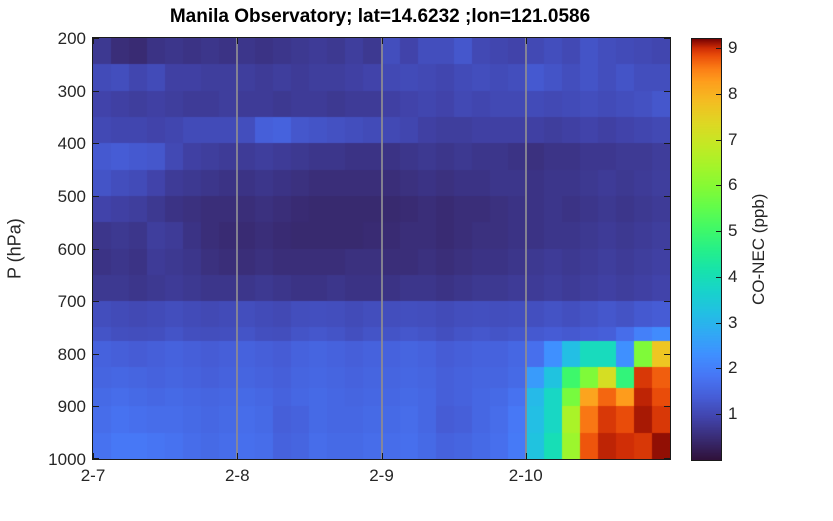 This screenshot has width=833, height=521. I want to click on x-tick-label: 2-9, so click(381, 475).